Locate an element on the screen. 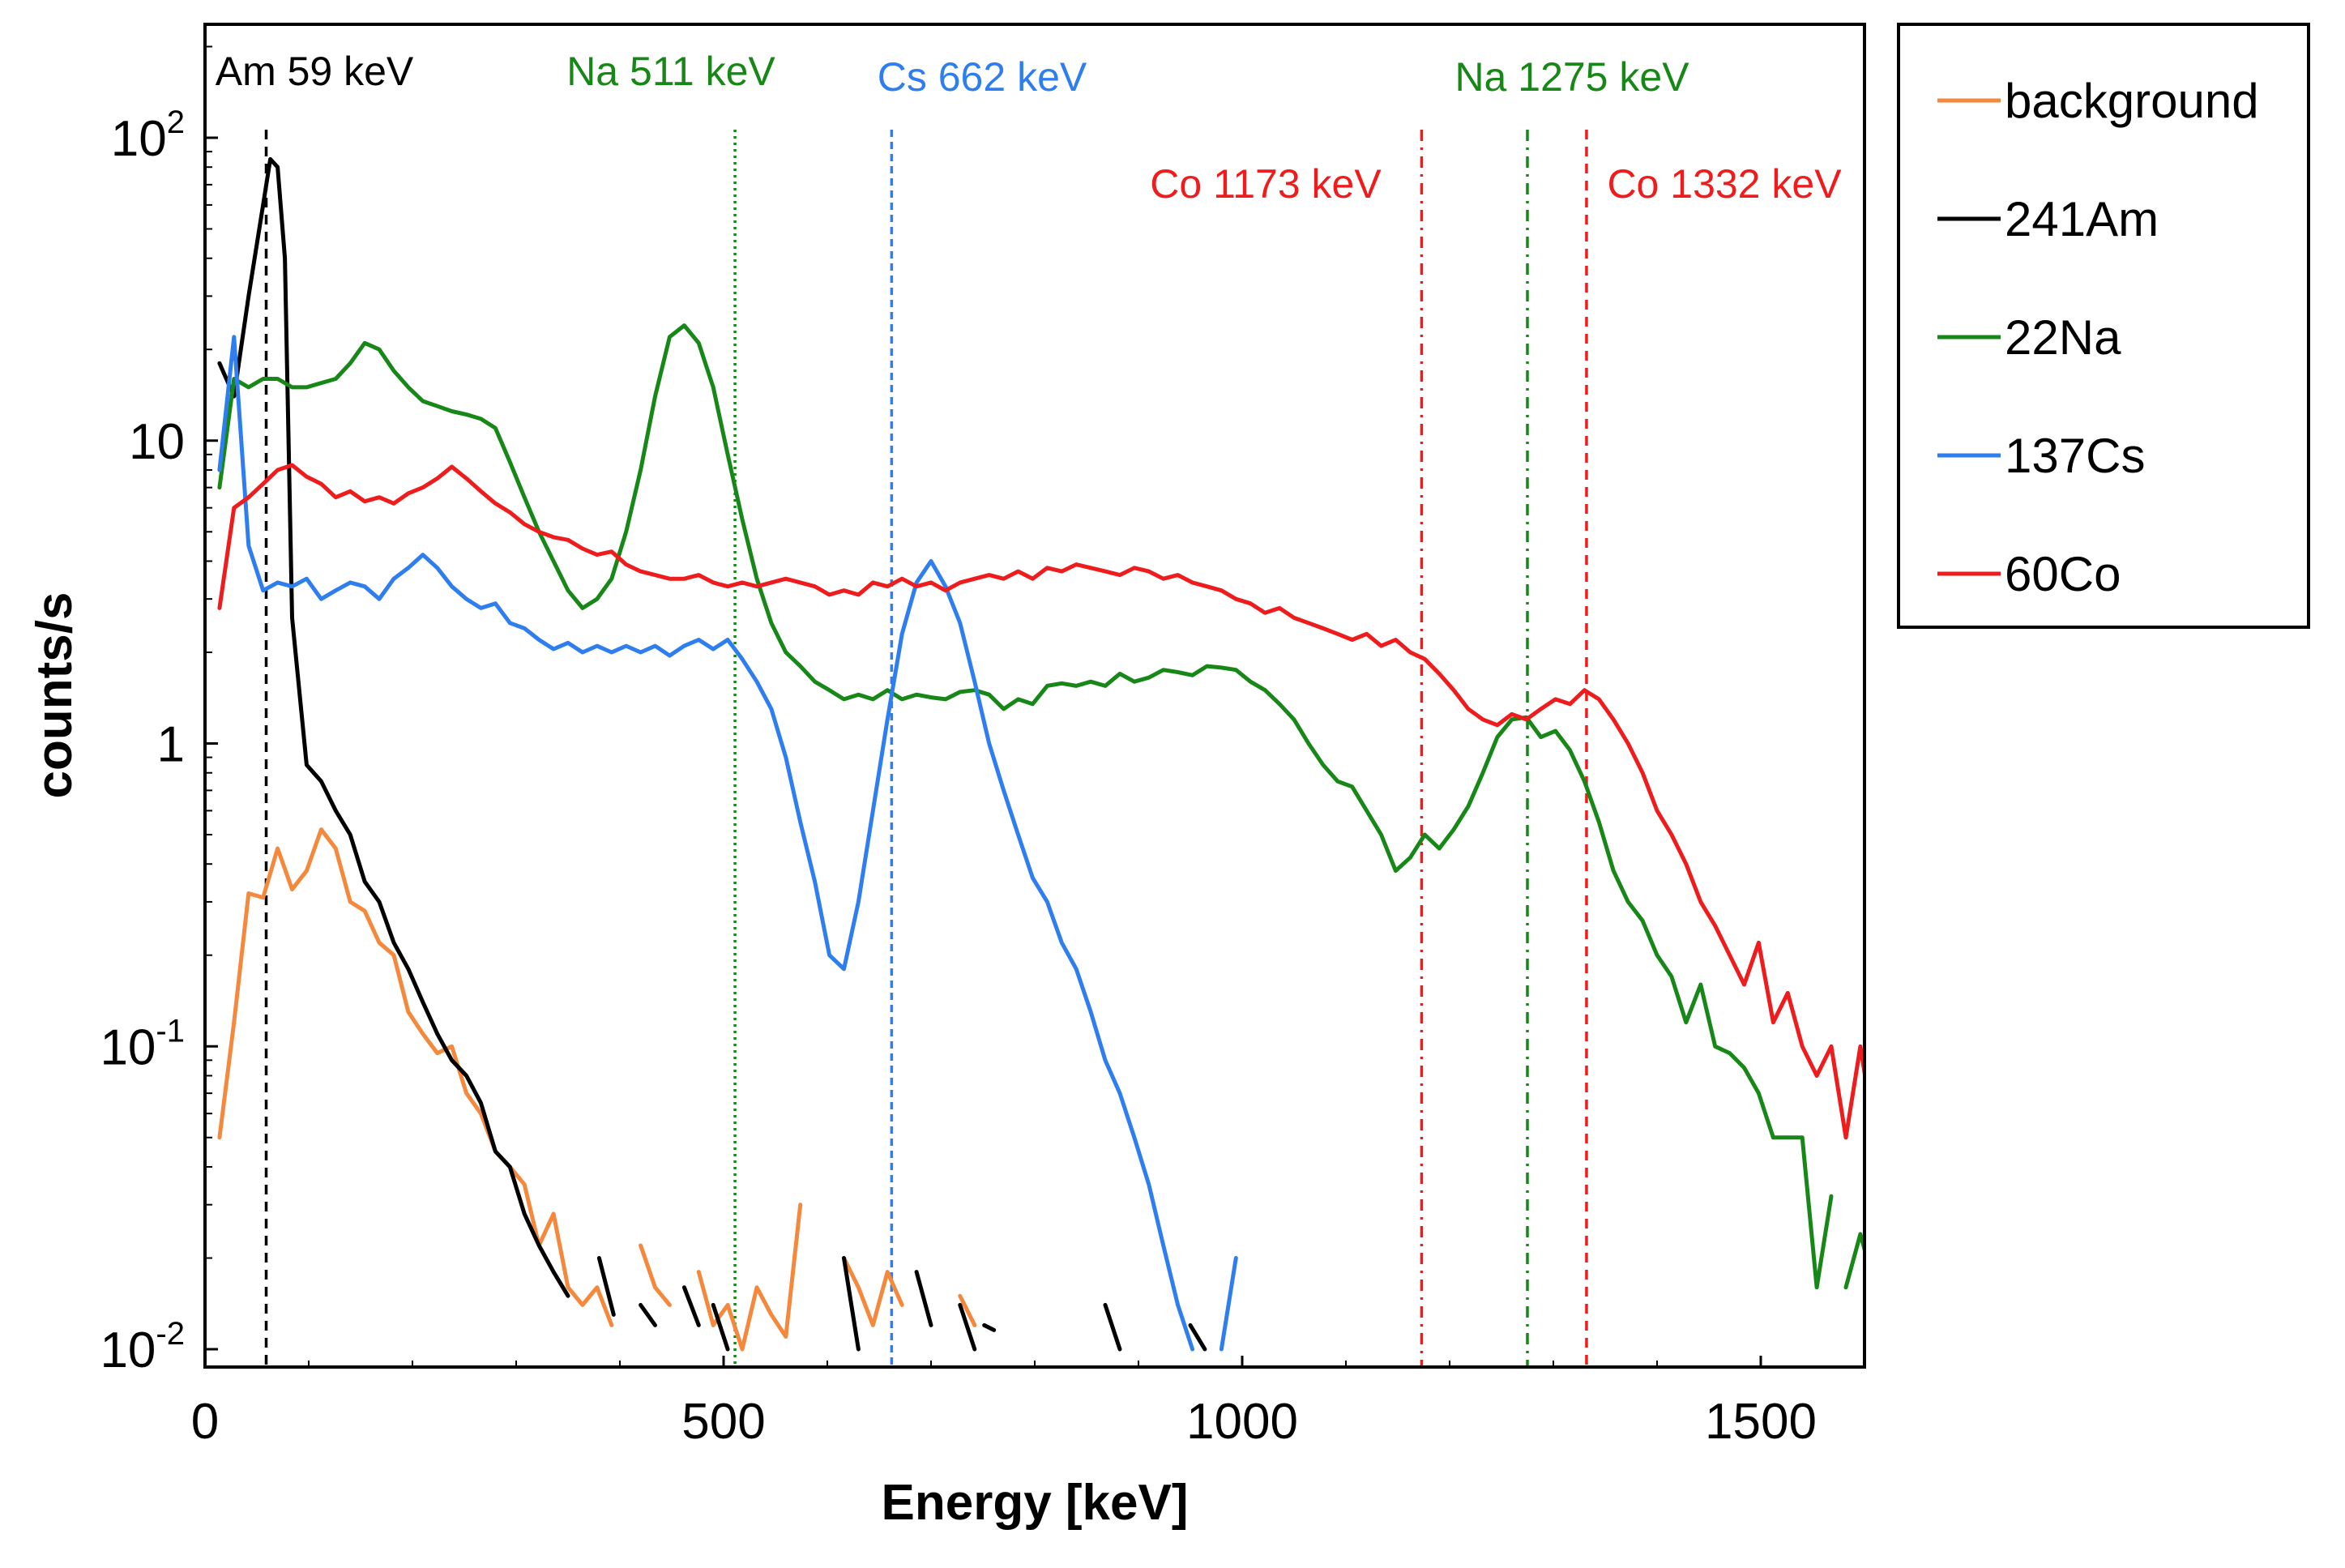 This screenshot has width=2345, height=1568. annotation-label: Na 1275 keV is located at coordinates (1571, 77).